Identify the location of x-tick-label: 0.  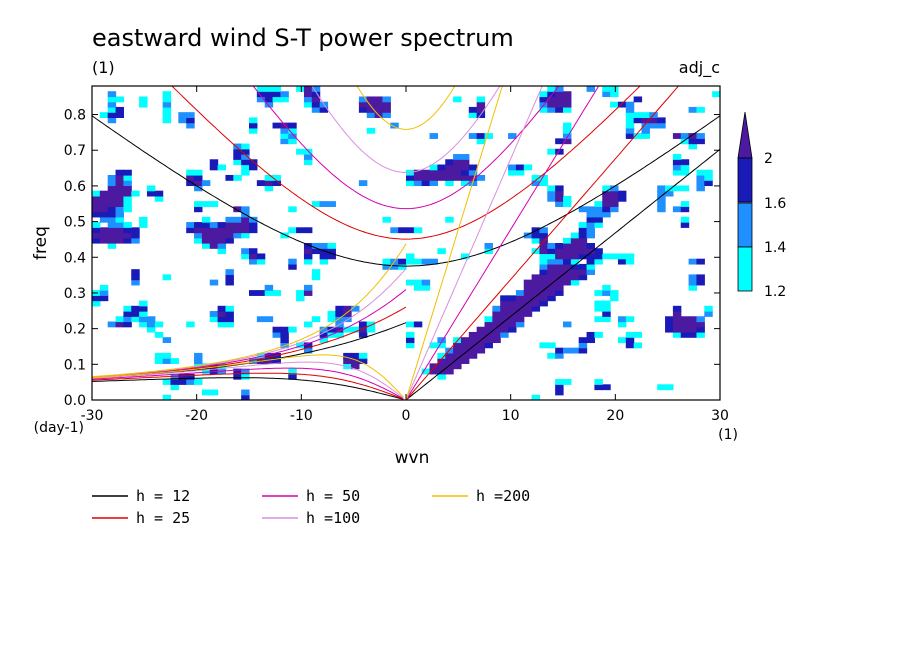
(406, 416).